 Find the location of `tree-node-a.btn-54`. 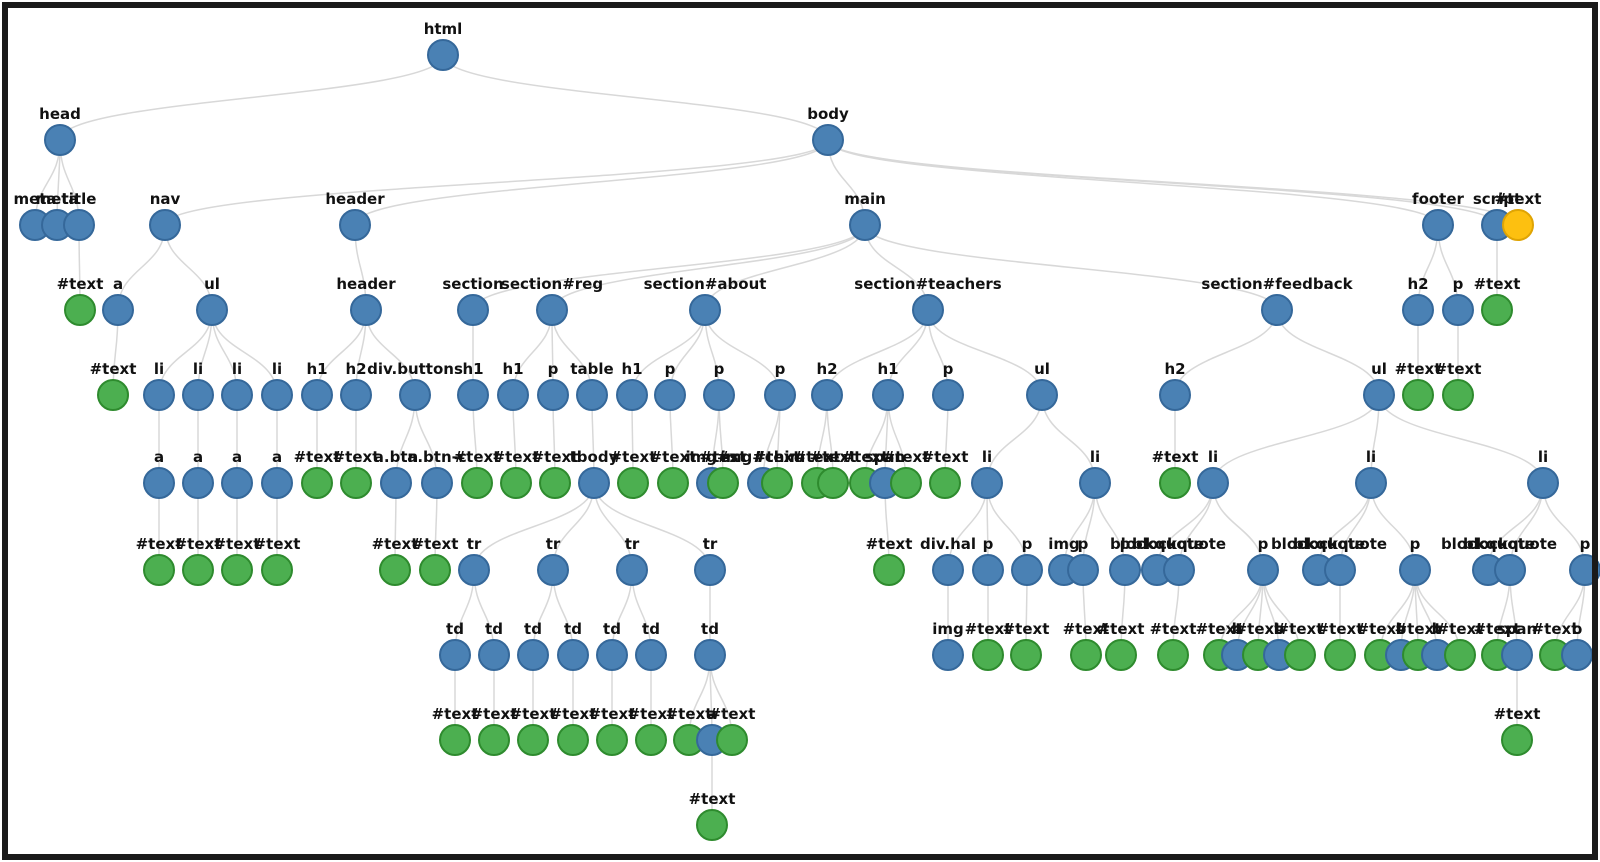

tree-node-a.btn-54 is located at coordinates (396, 483).